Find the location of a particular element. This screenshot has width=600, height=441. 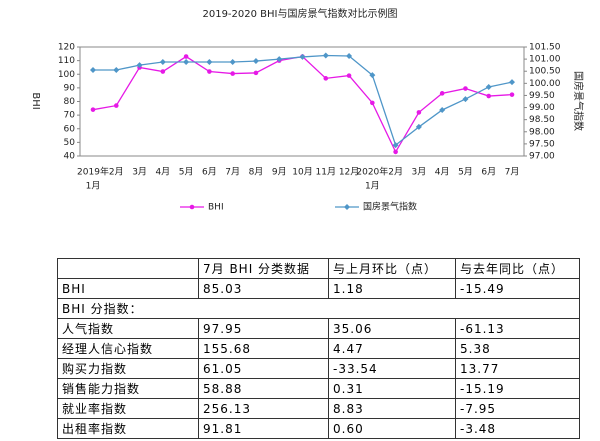

y-axis-label: BHI is located at coordinates (35, 100).